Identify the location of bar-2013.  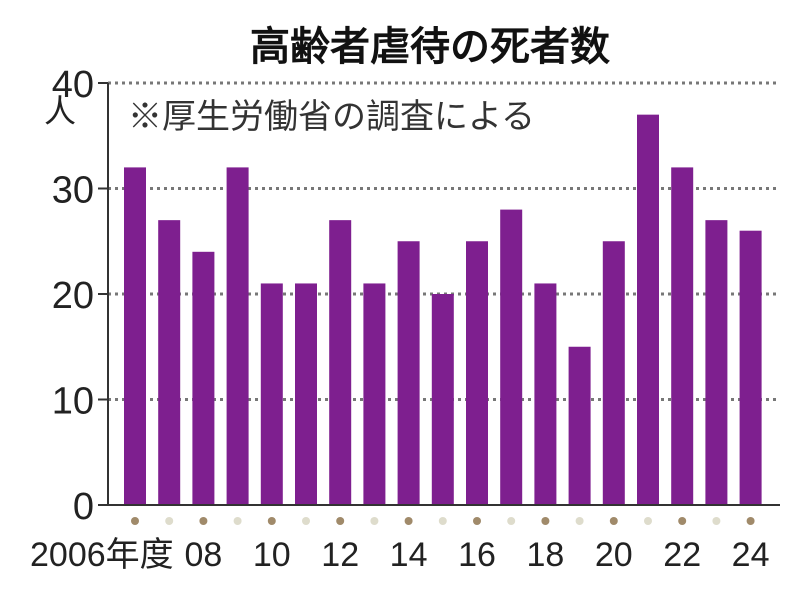
(374, 394).